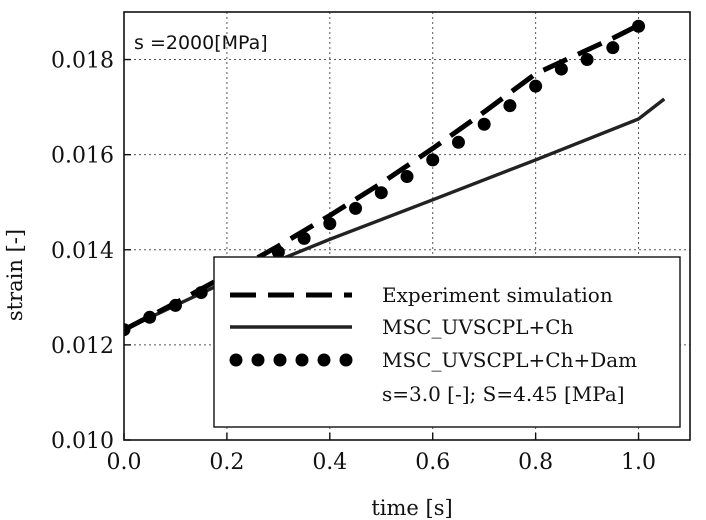 The height and width of the screenshot is (520, 706). Describe the element at coordinates (226, 462) in the screenshot. I see `x-tick-label: 0.2` at that location.